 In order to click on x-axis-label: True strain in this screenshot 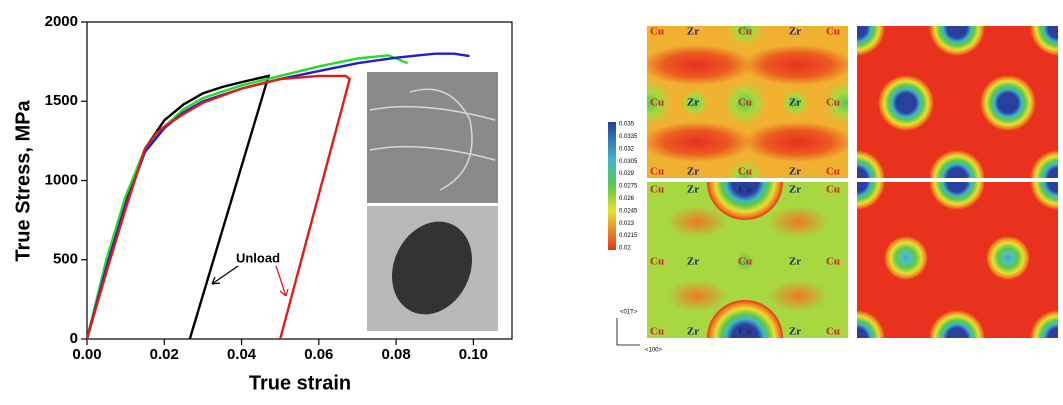, I will do `click(300, 383)`.